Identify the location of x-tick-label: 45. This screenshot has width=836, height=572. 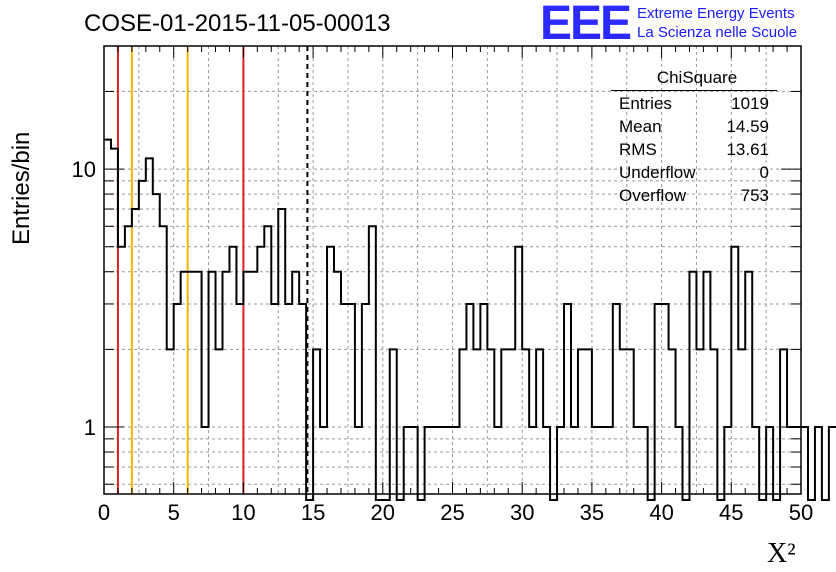
(731, 512).